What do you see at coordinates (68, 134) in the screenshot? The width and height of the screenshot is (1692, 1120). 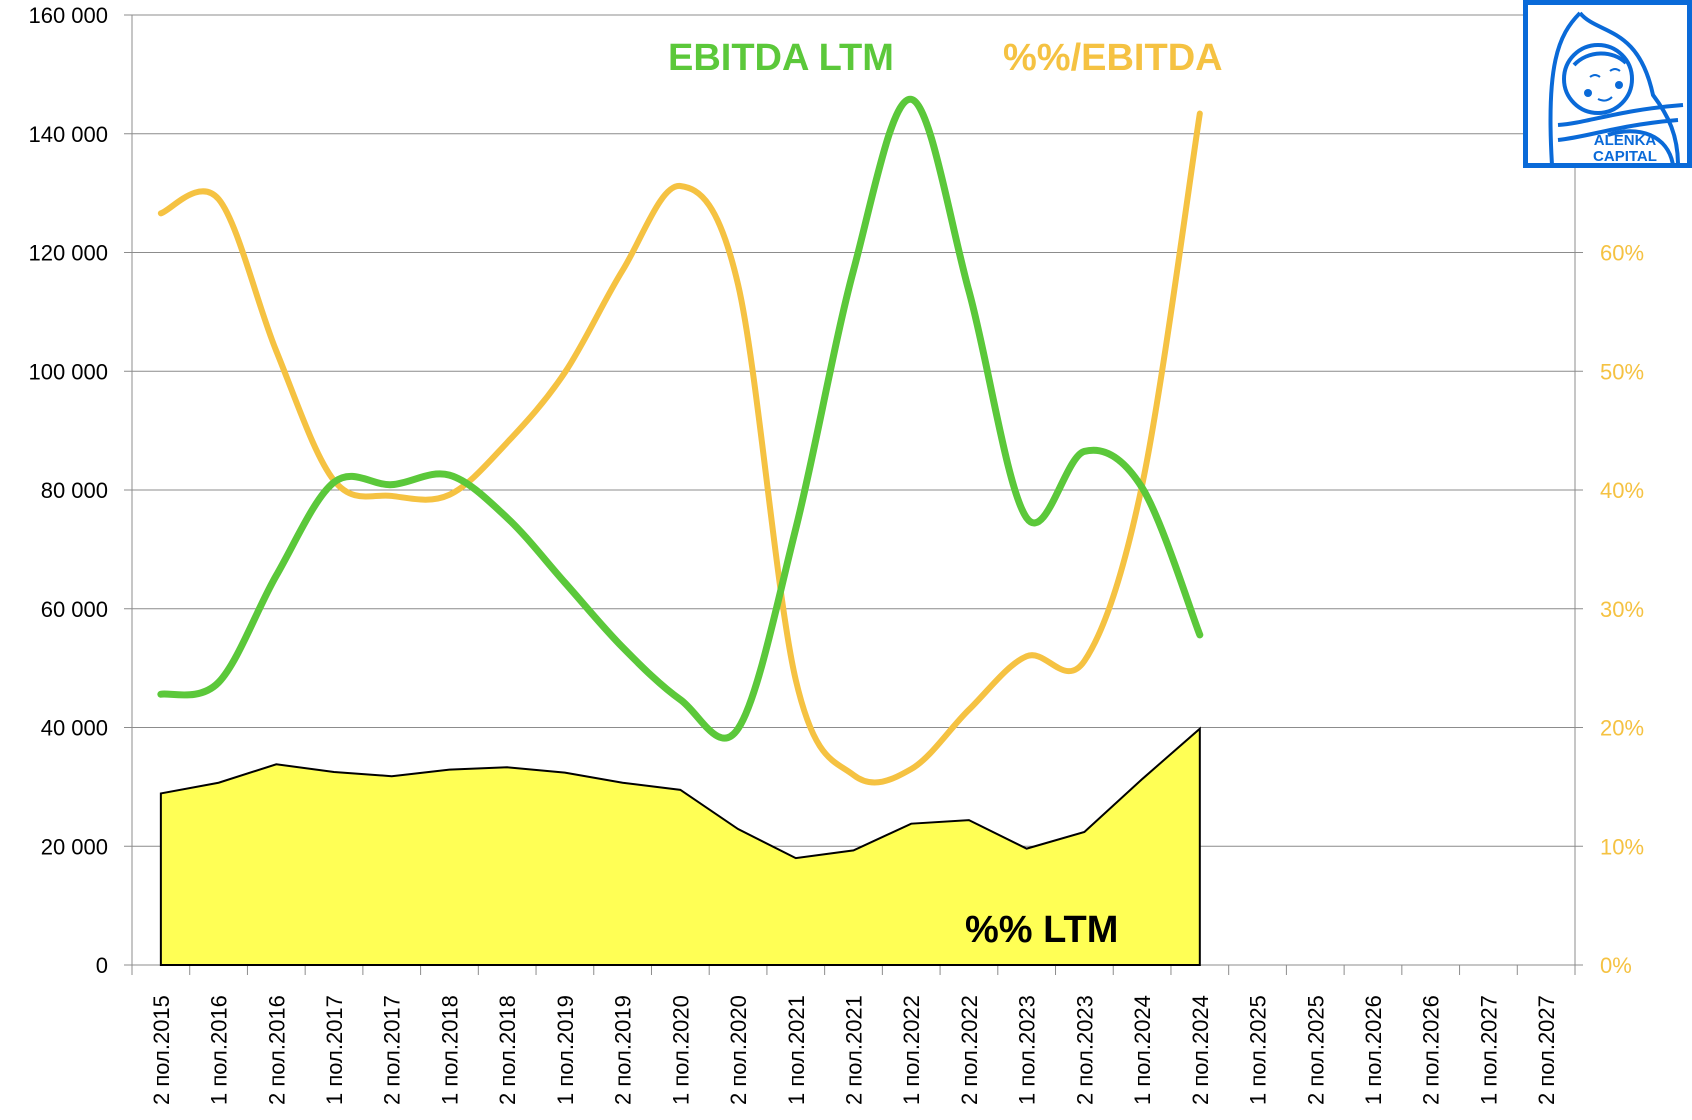 I see `y-left-tick-label: 140 000` at bounding box center [68, 134].